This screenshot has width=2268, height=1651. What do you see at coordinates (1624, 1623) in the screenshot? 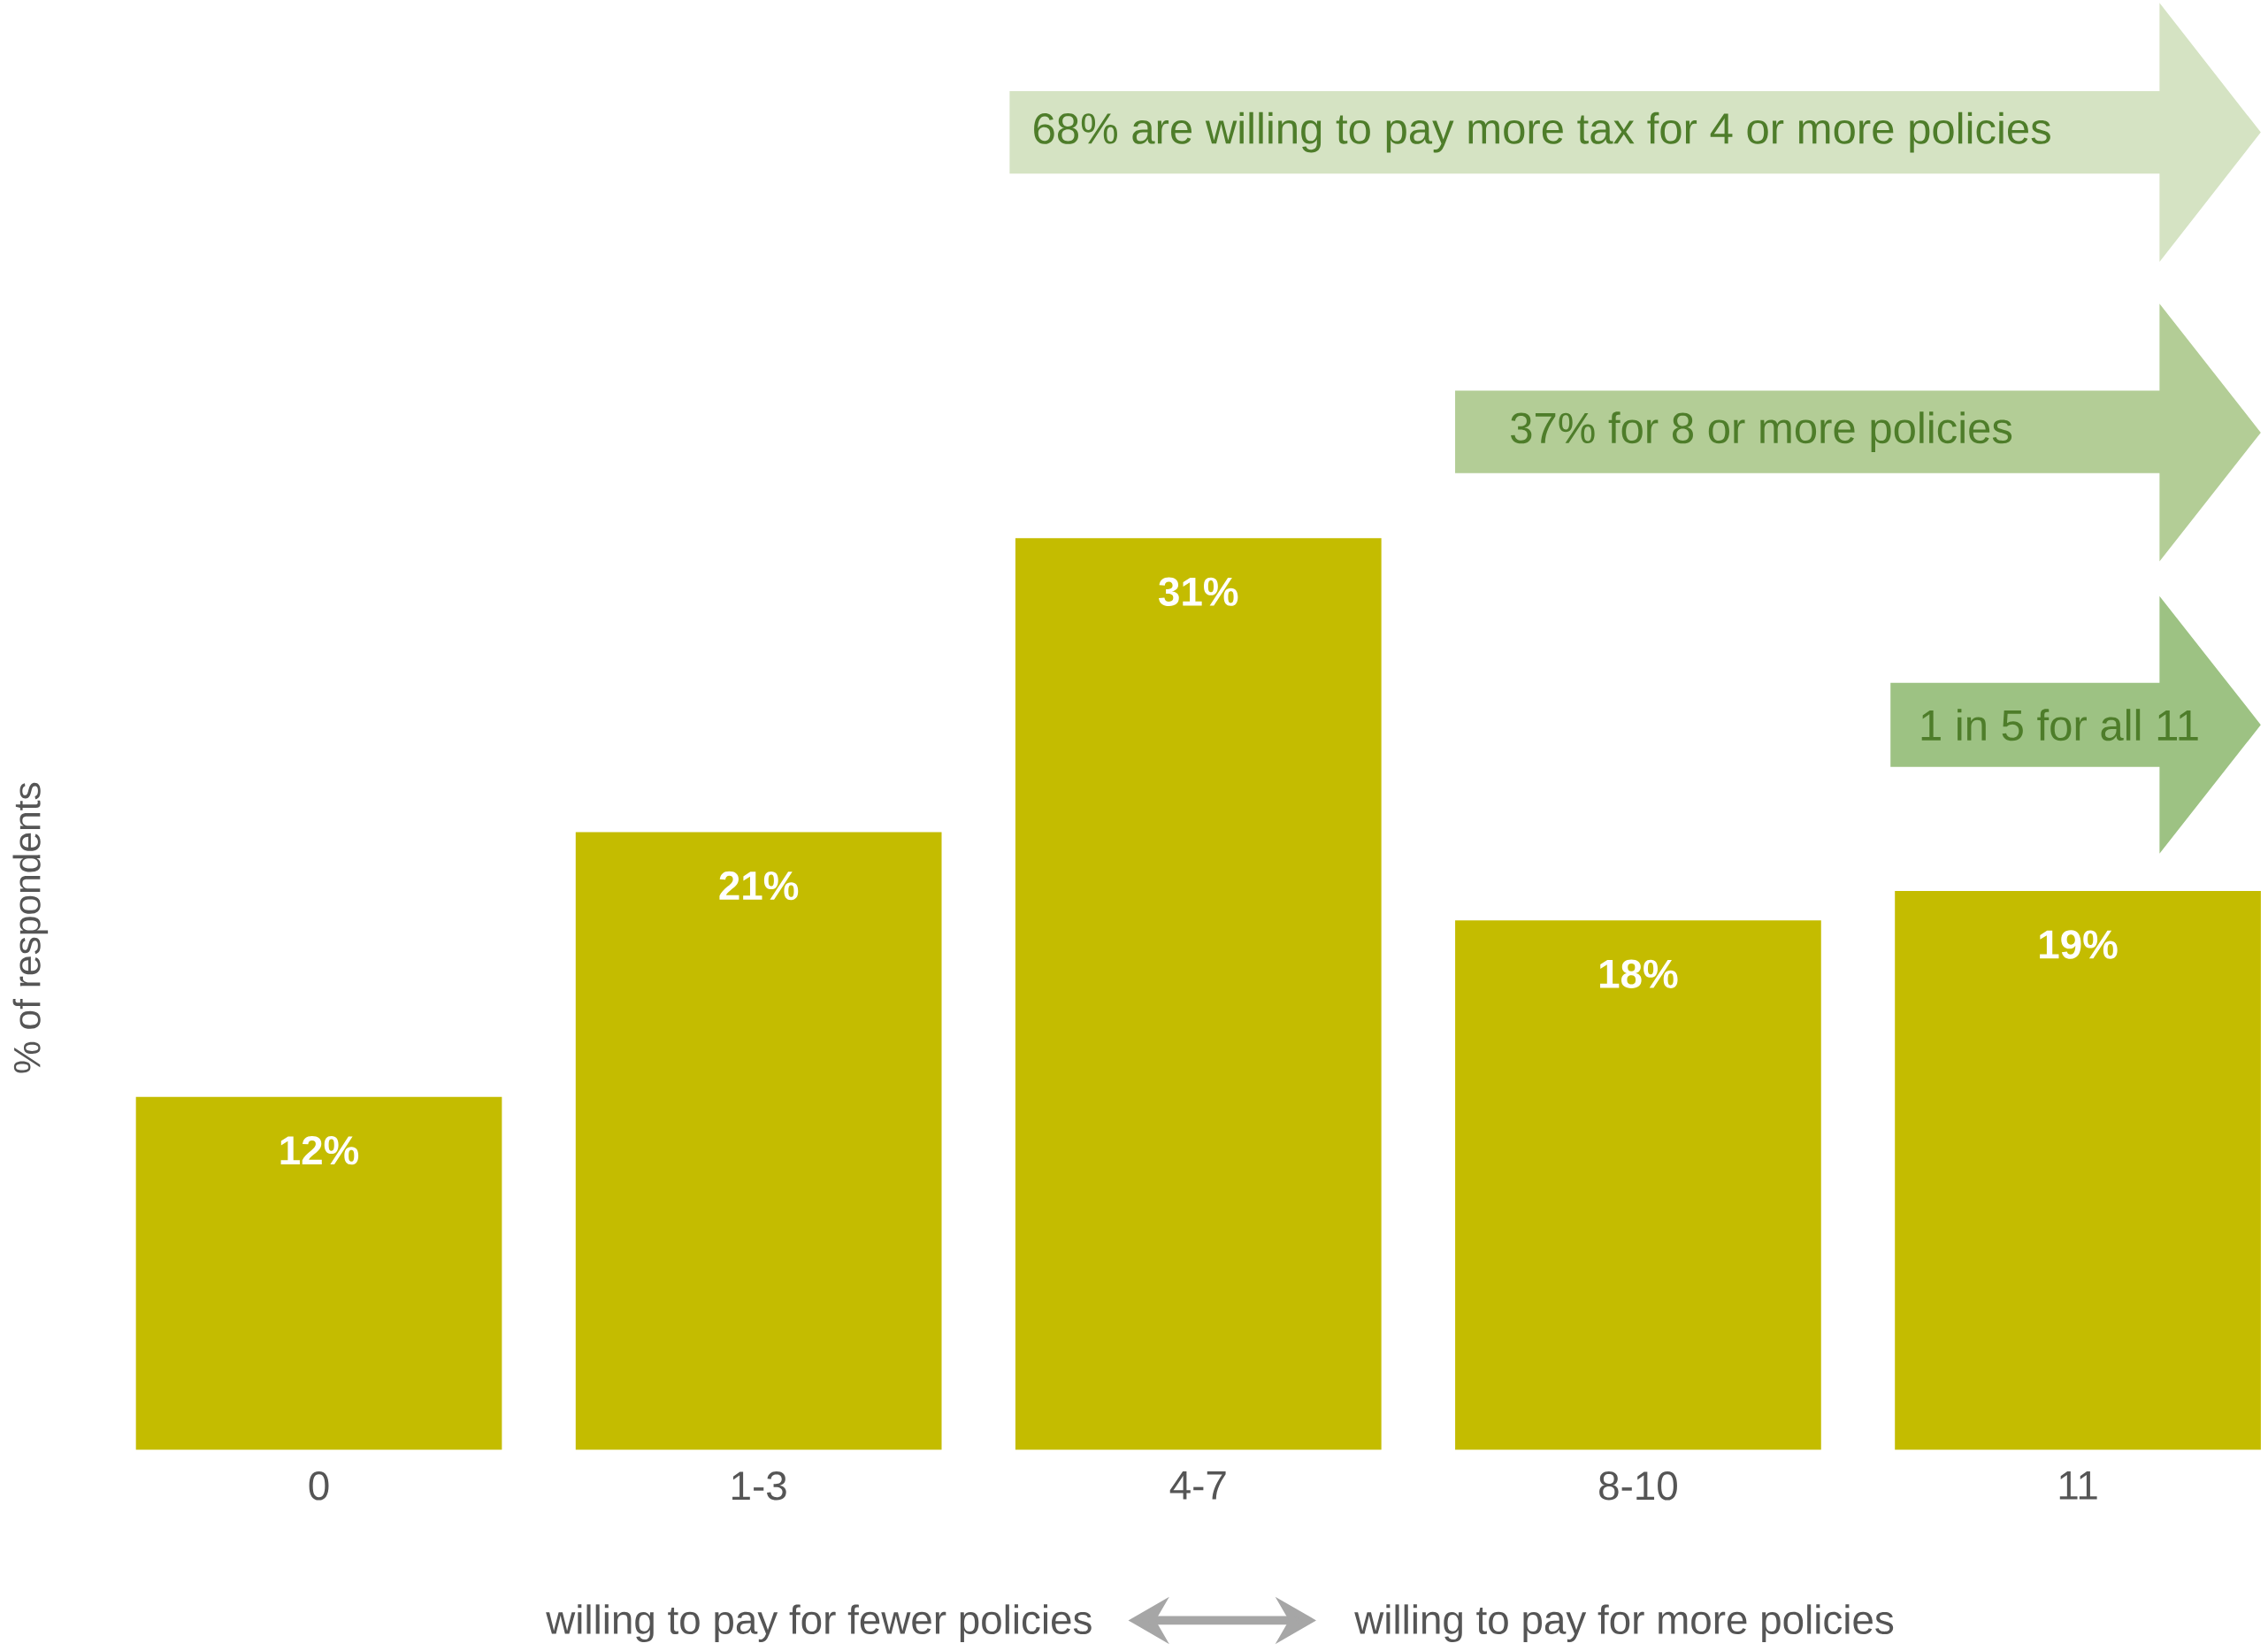
I see `text: willing to pay for more policies` at bounding box center [1624, 1623].